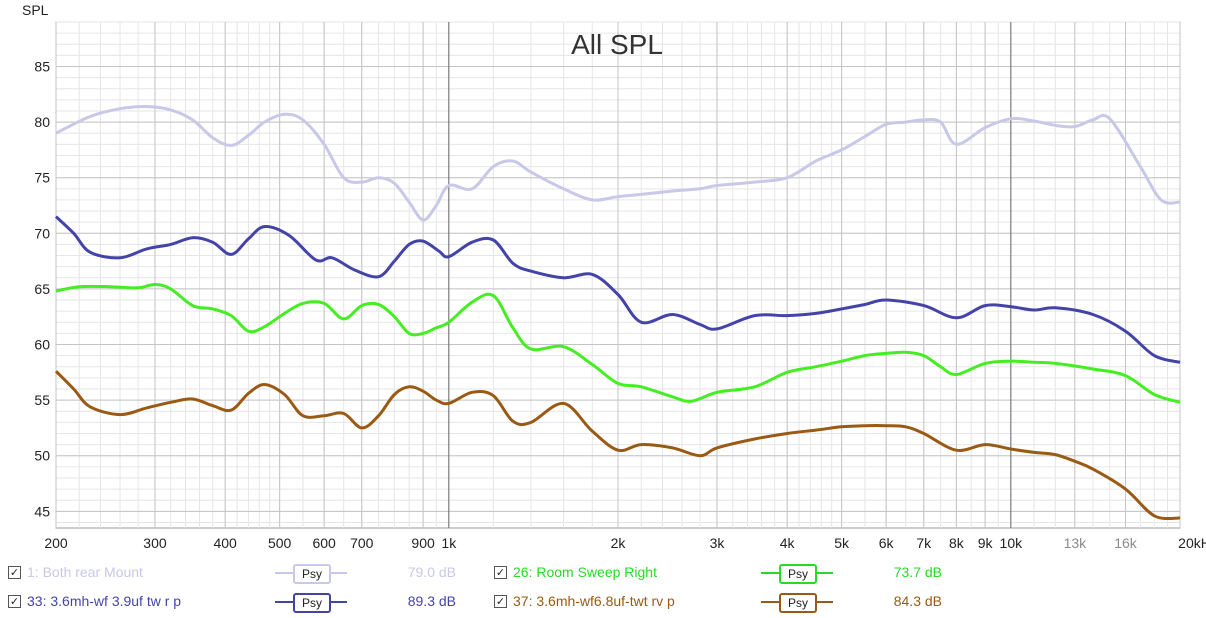 The height and width of the screenshot is (618, 1206). Describe the element at coordinates (924, 543) in the screenshot. I see `x-tick-label: 7k` at that location.